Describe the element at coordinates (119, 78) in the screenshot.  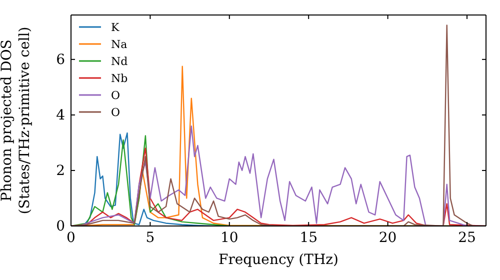
I see `legend-label: Nb` at that location.